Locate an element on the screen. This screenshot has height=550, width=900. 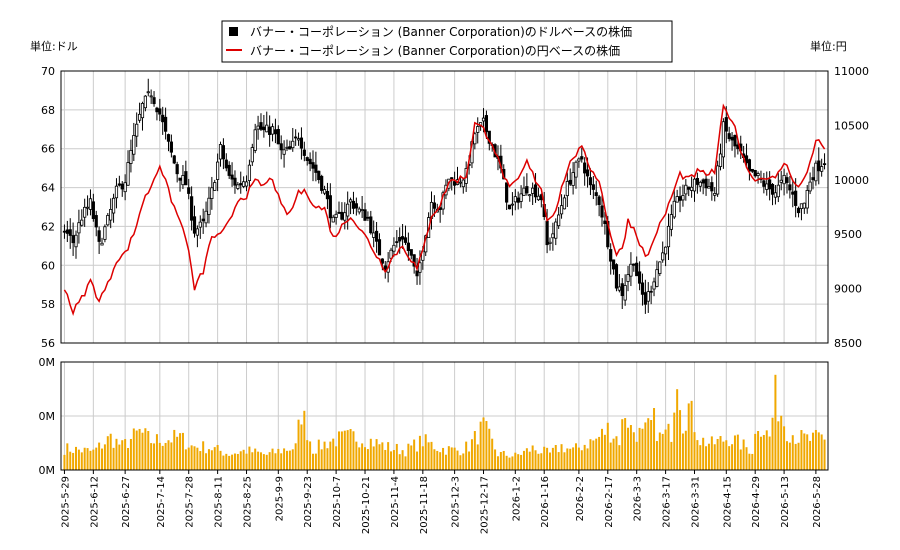
left-tick-label: 66 is located at coordinates (48, 149).